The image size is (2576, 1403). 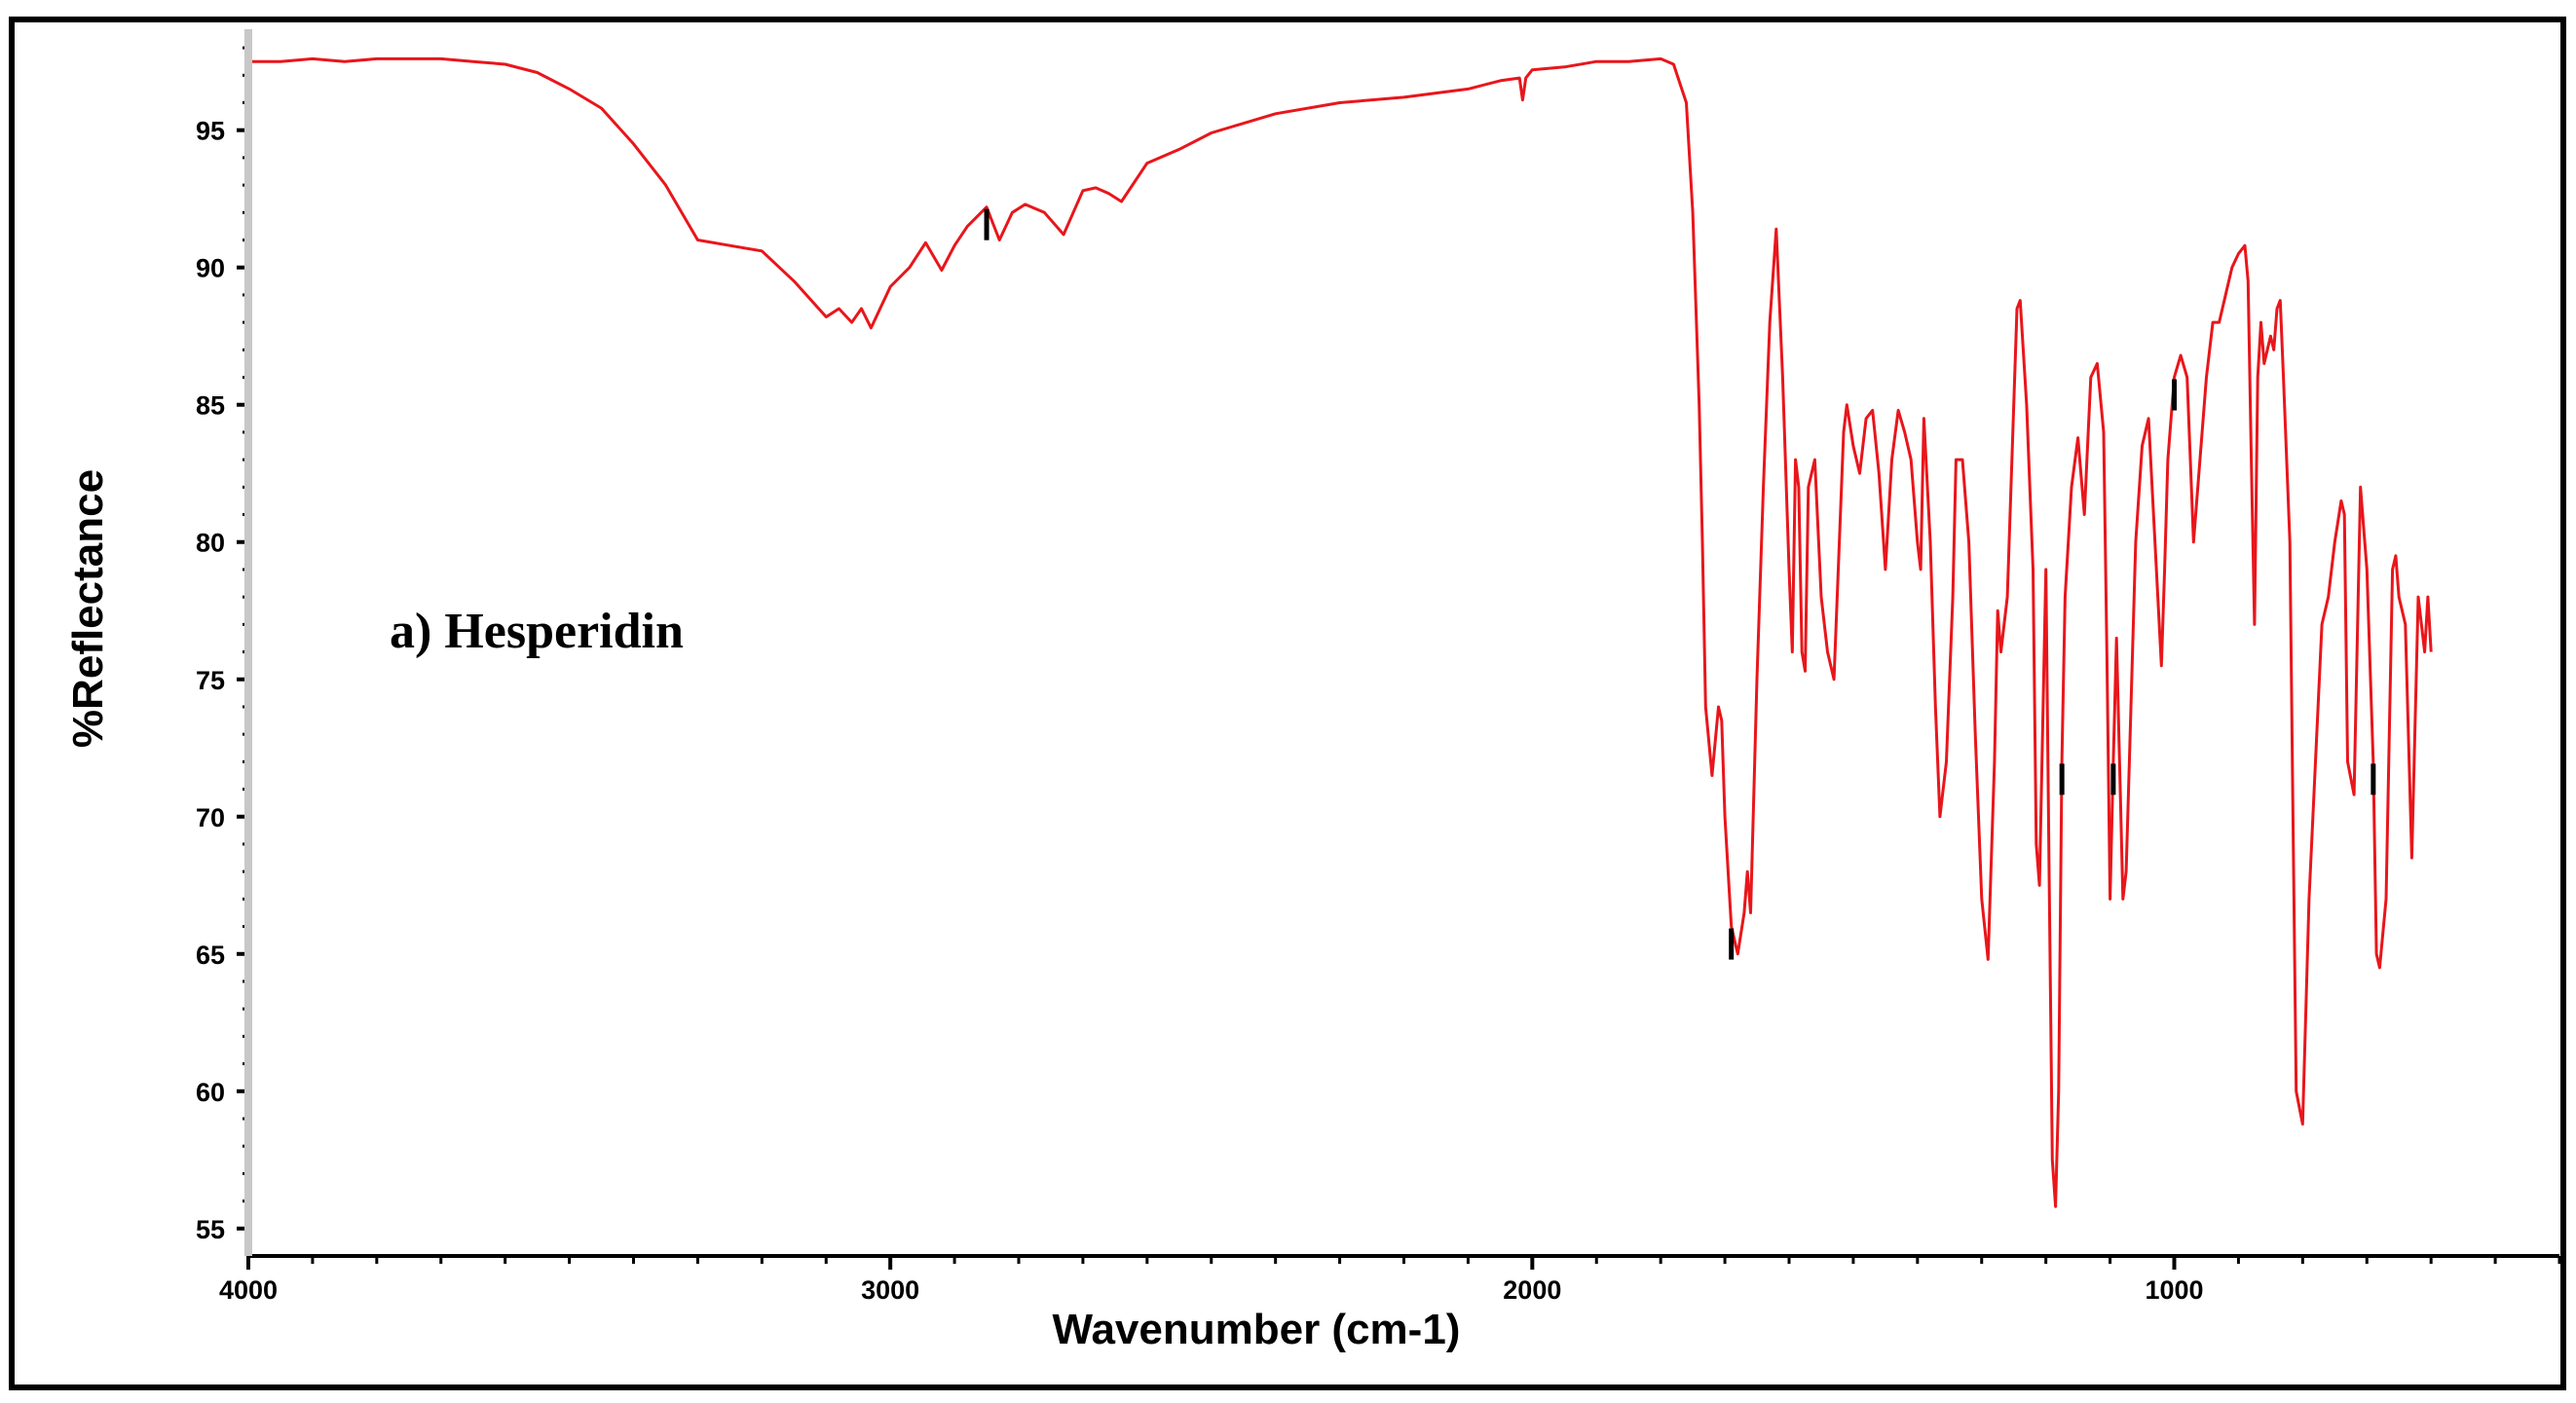 What do you see at coordinates (890, 1290) in the screenshot?
I see `x-tick-label: 3000` at bounding box center [890, 1290].